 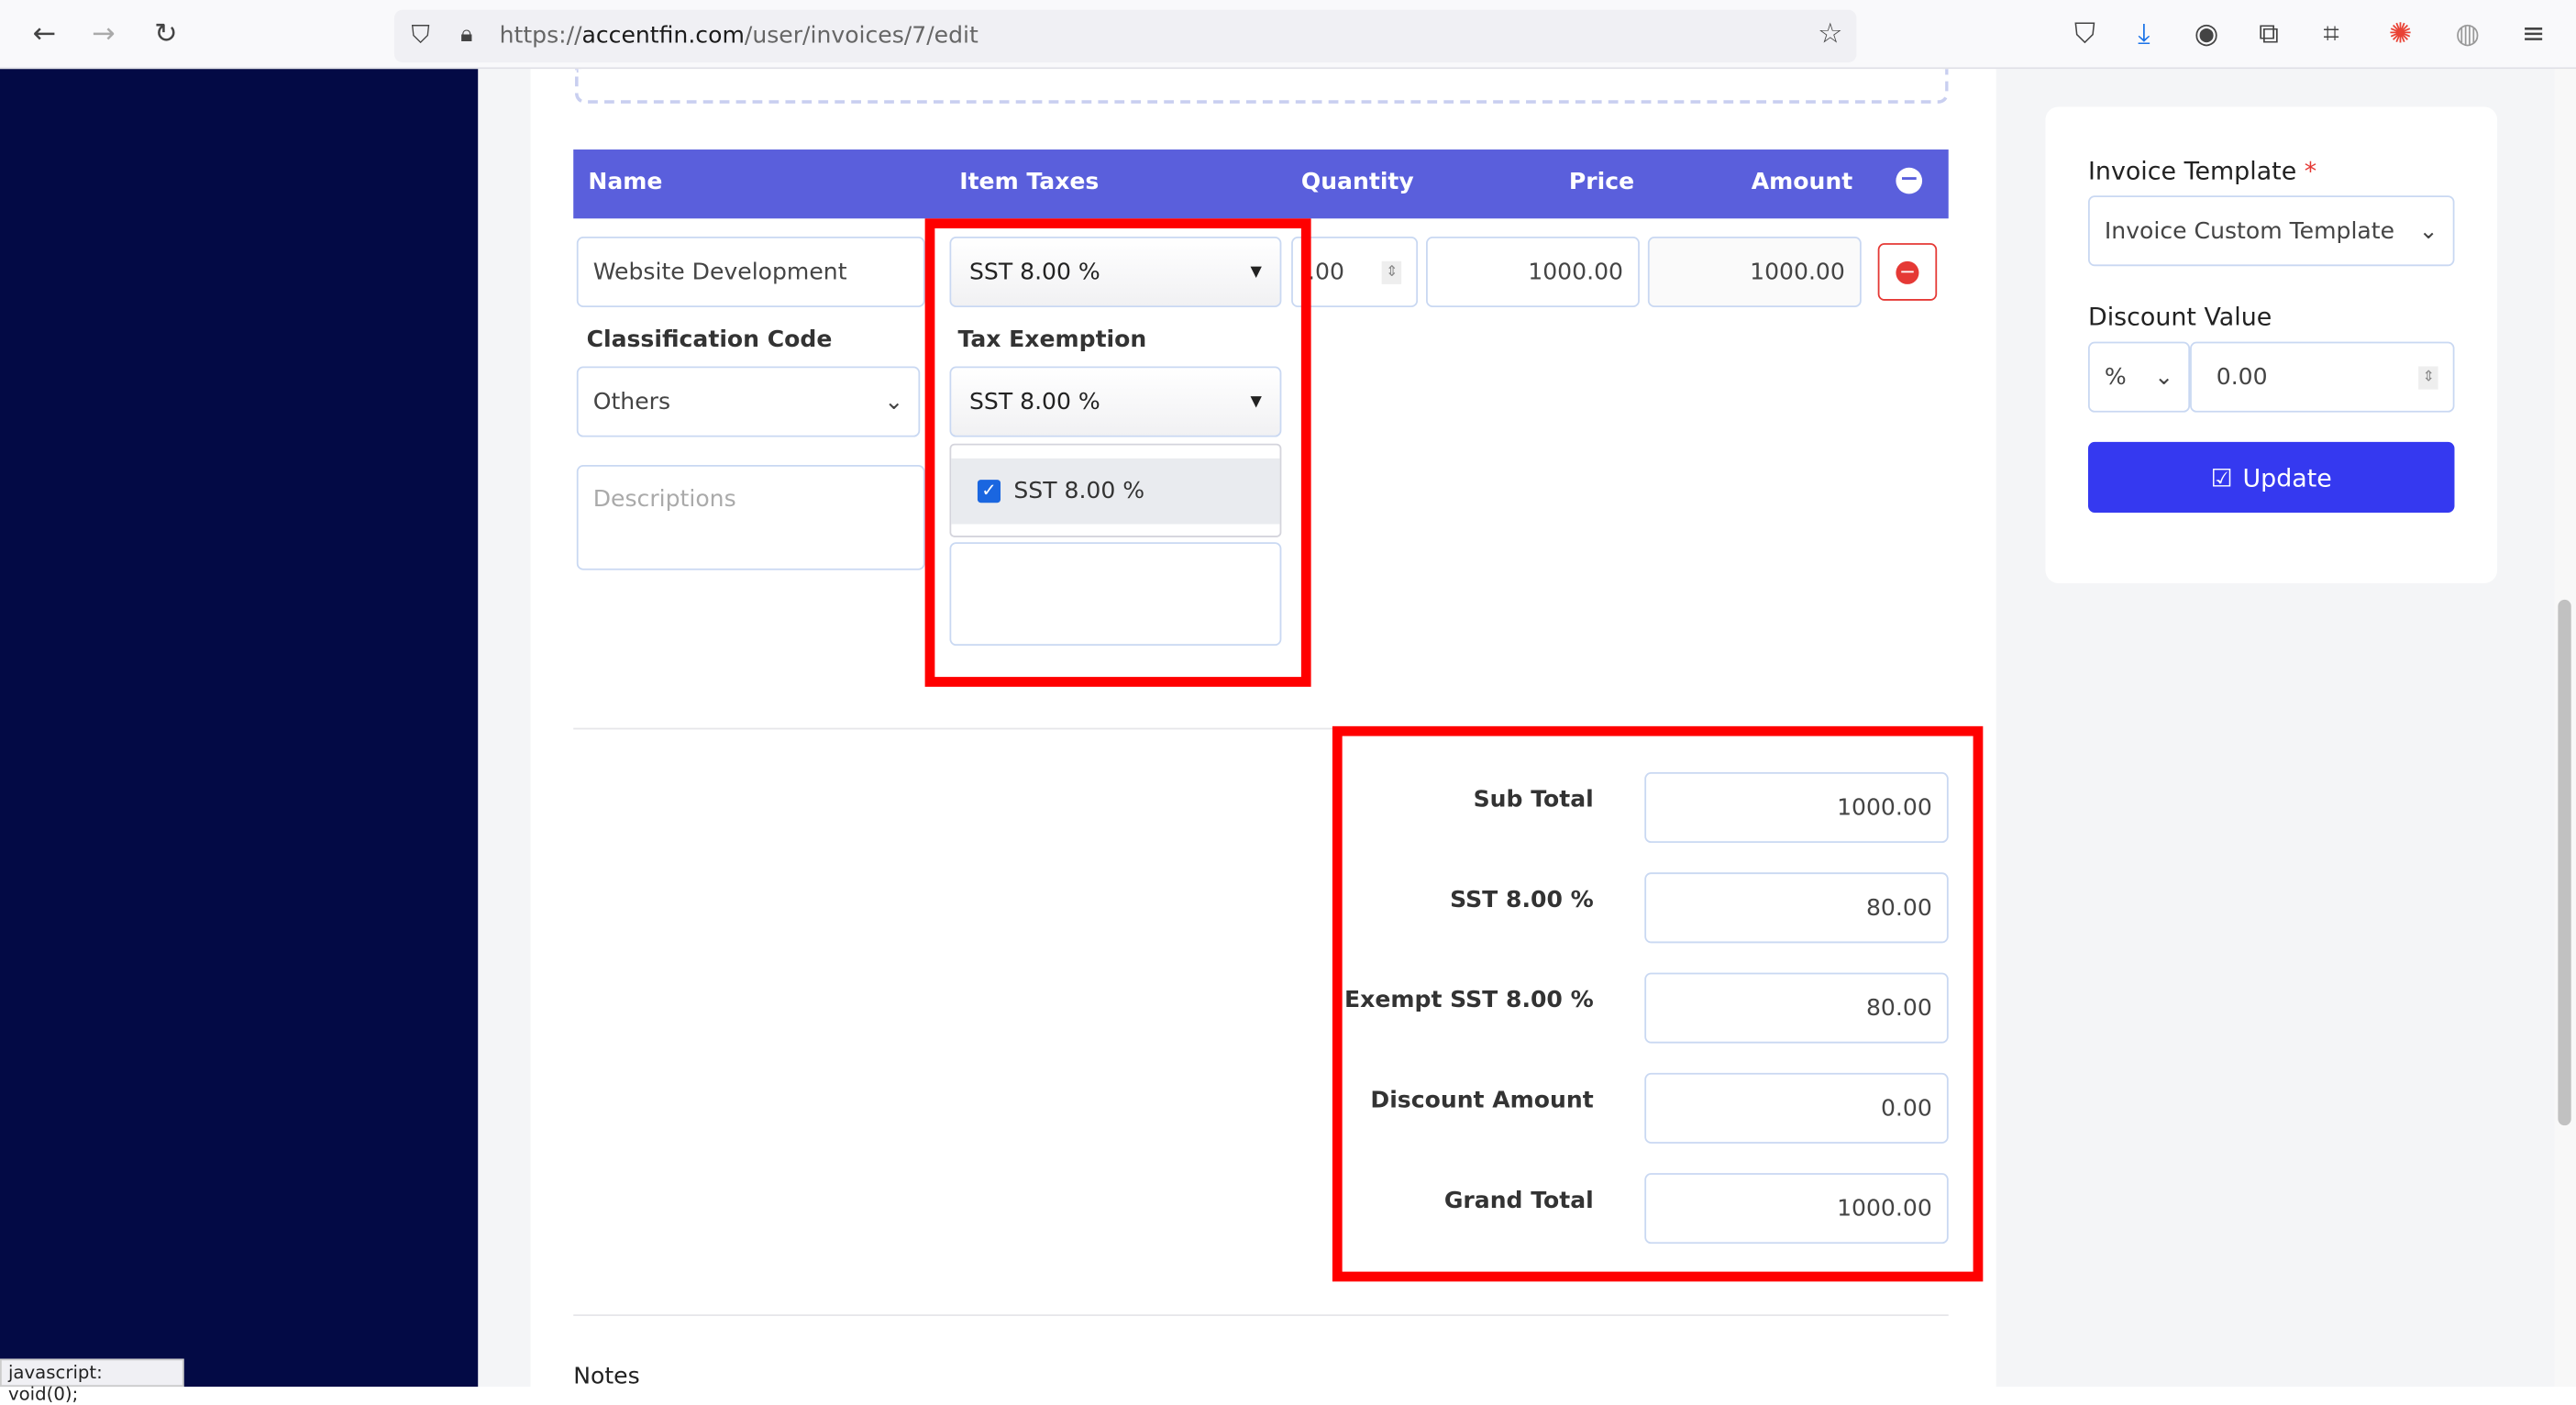 I want to click on total-label: Exempt SST 8.00 %, so click(x=1469, y=1000).